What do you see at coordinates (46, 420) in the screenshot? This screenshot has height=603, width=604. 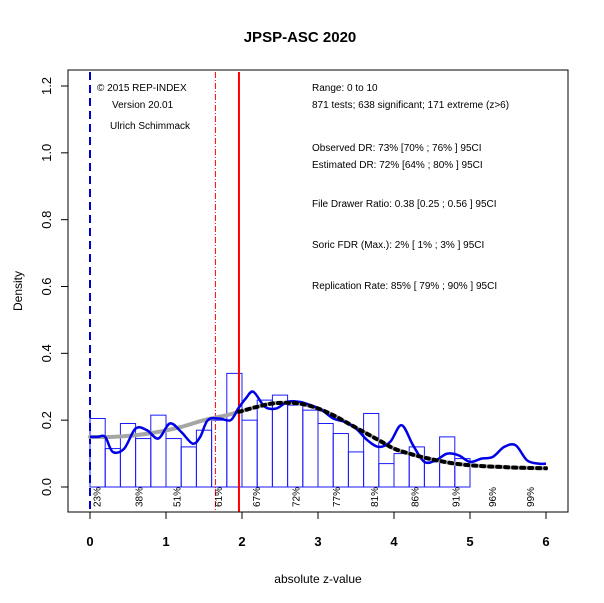 I see `y-tick-label: 0.2` at bounding box center [46, 420].